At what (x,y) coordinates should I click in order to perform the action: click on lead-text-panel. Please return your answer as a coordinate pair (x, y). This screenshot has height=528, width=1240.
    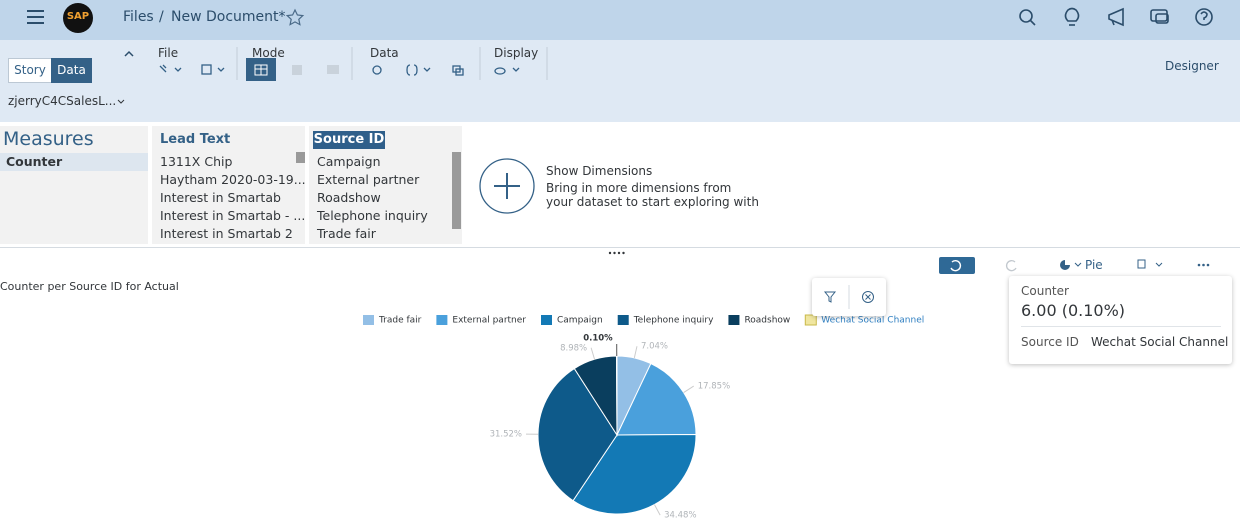
    Looking at the image, I should click on (228, 185).